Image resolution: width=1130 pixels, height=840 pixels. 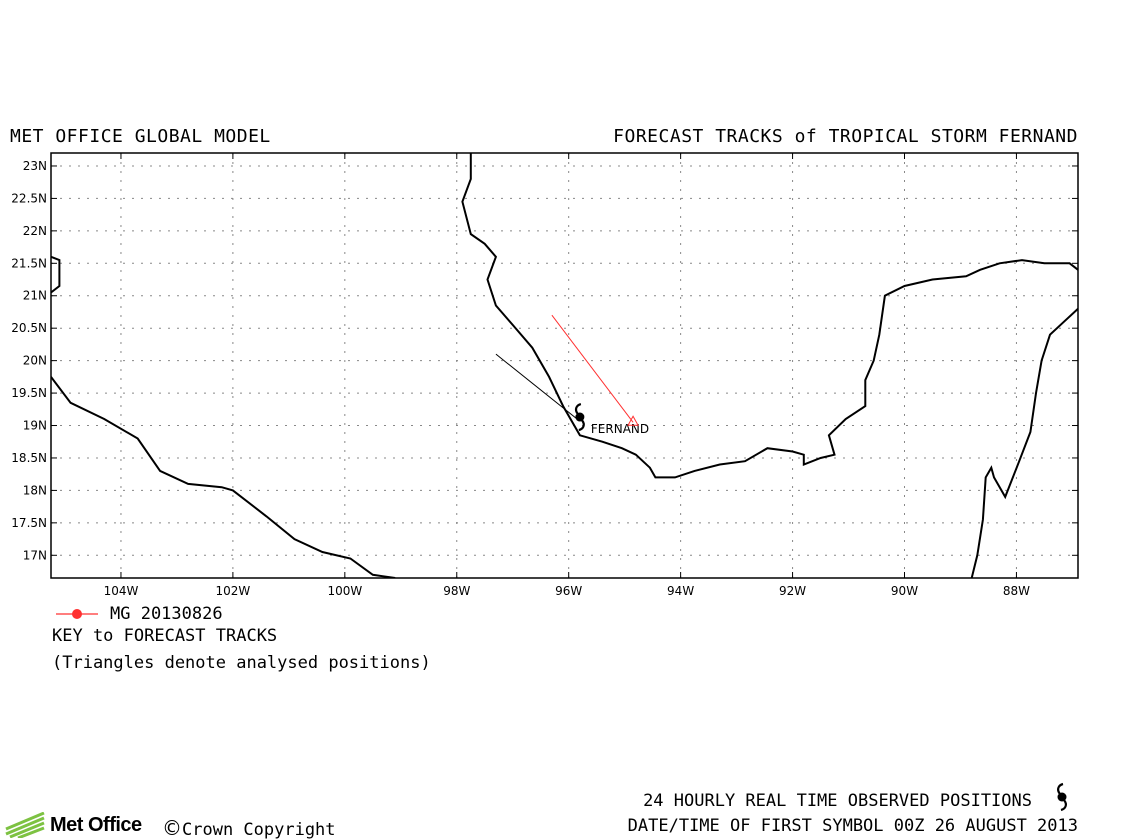 What do you see at coordinates (165, 636) in the screenshot?
I see `key-title: KEY to FORECAST TRACKS` at bounding box center [165, 636].